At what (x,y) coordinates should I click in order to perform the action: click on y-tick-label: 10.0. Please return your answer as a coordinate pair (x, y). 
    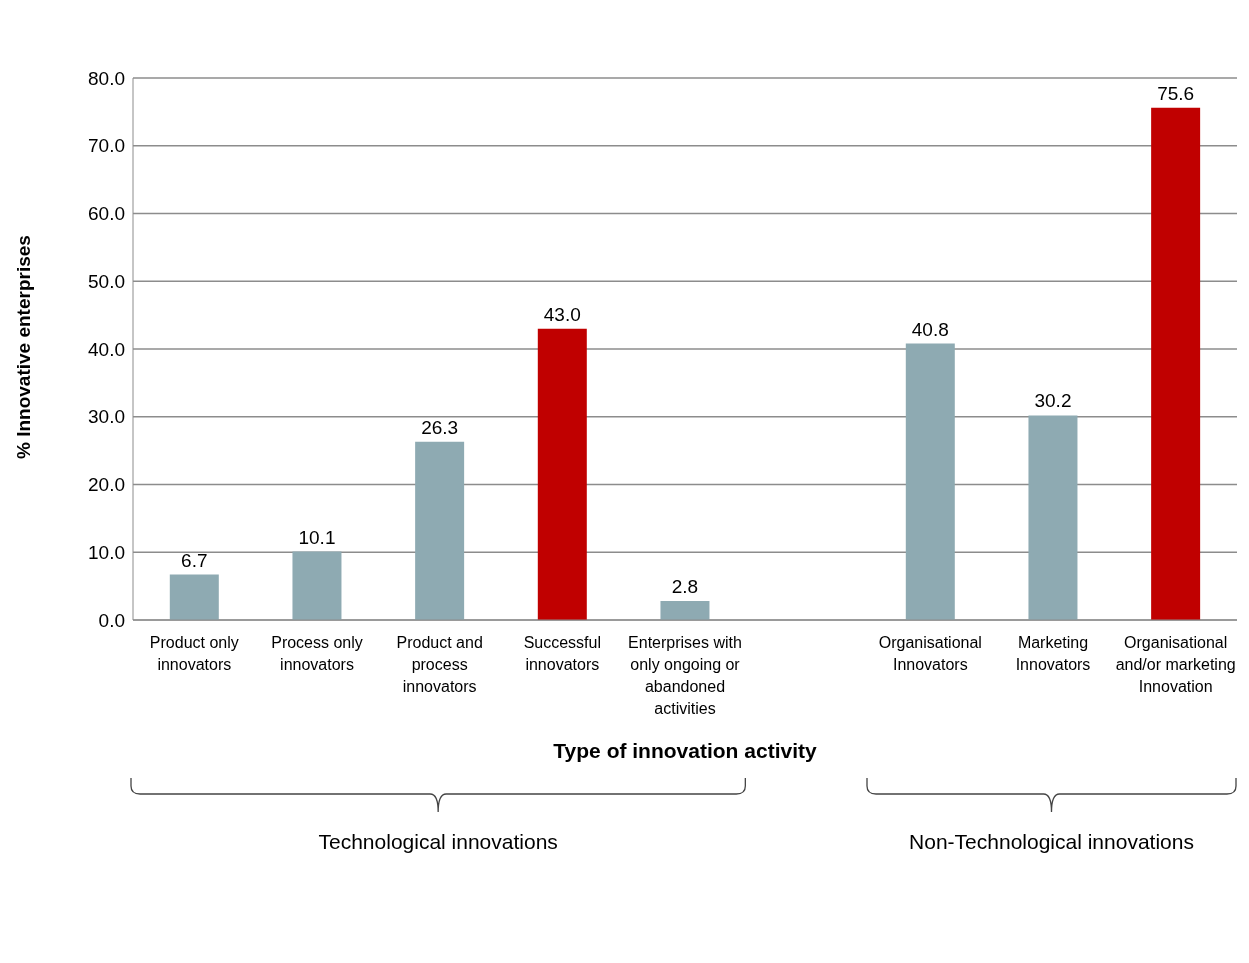
    Looking at the image, I should click on (106, 552).